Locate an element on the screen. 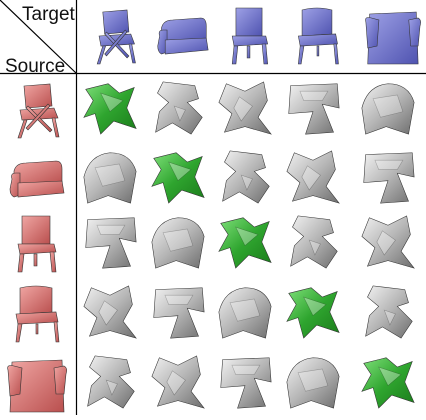 The height and width of the screenshot is (420, 426). mismatch-cell-r2-c4 is located at coordinates (313, 177).